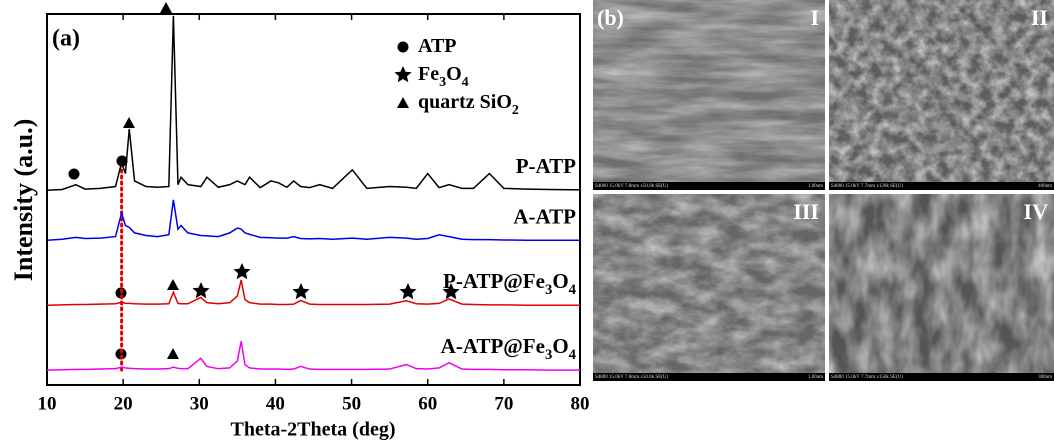 The image size is (1054, 441). What do you see at coordinates (1045, 377) in the screenshot?
I see `scale-label: 300nm` at bounding box center [1045, 377].